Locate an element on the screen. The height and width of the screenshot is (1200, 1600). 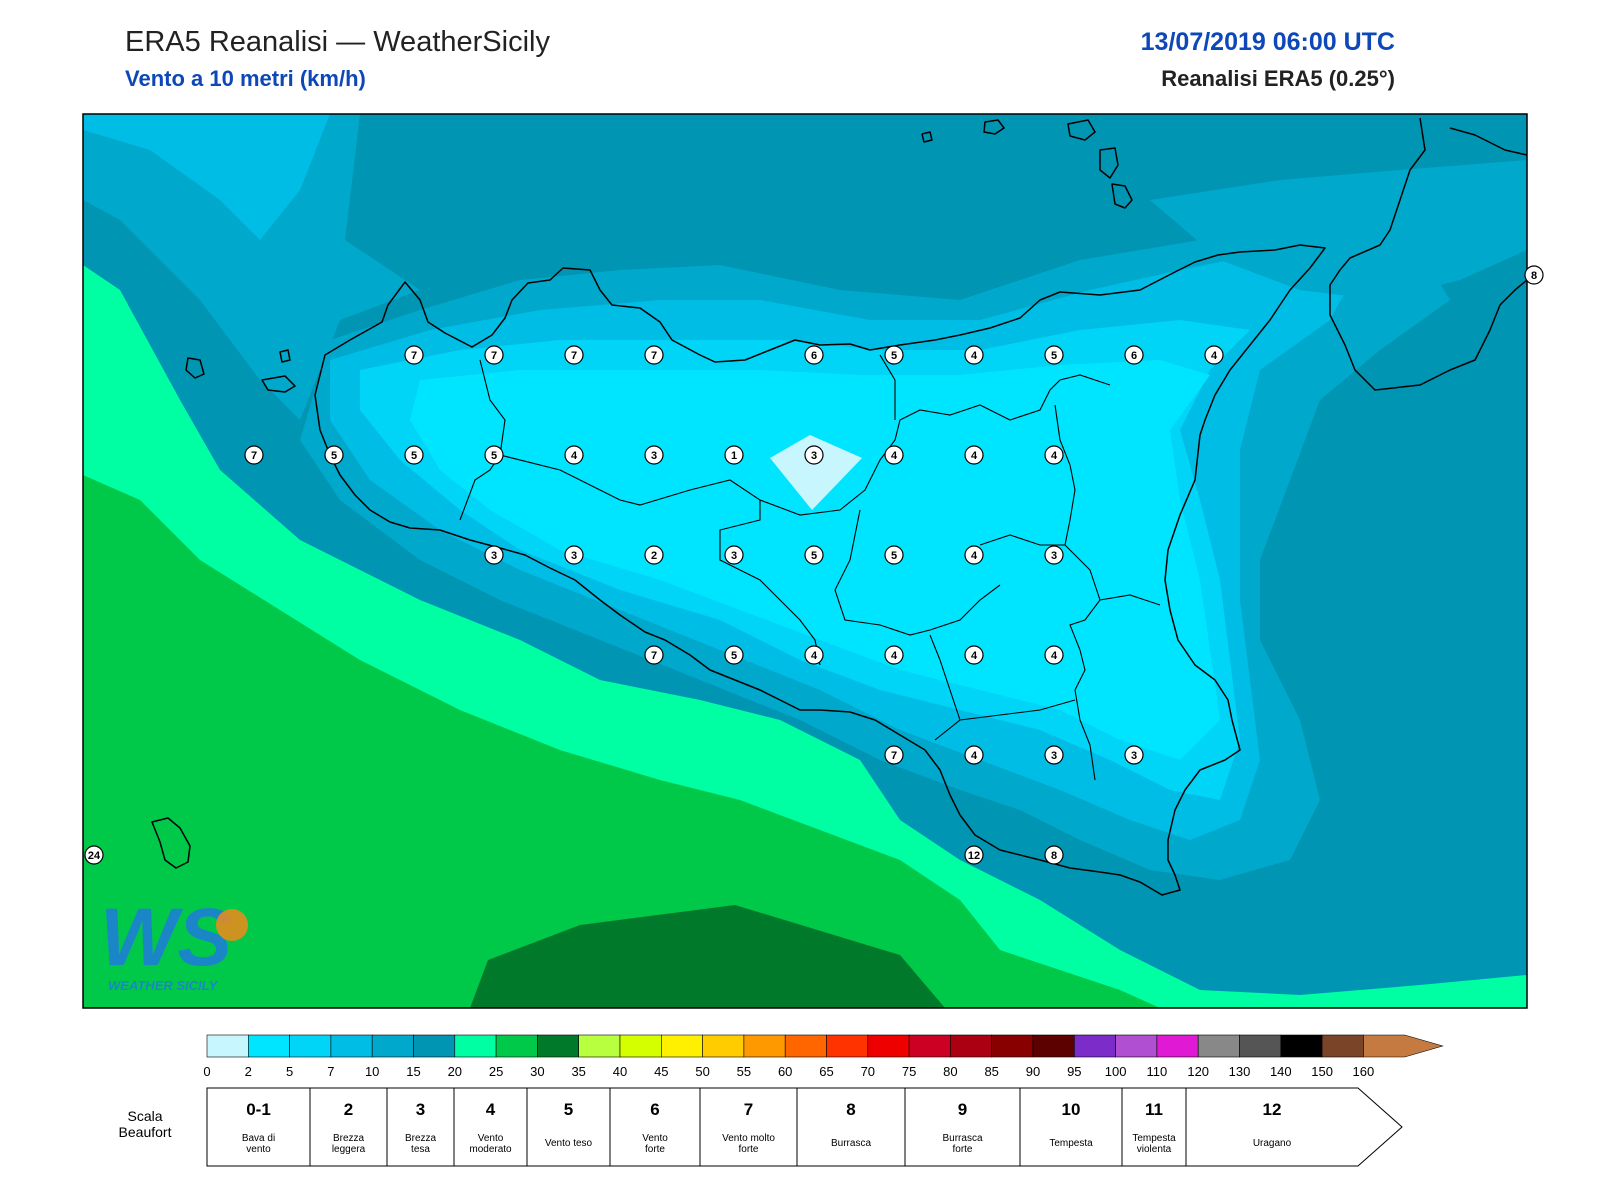
wind-value-label: 5 is located at coordinates (894, 356).